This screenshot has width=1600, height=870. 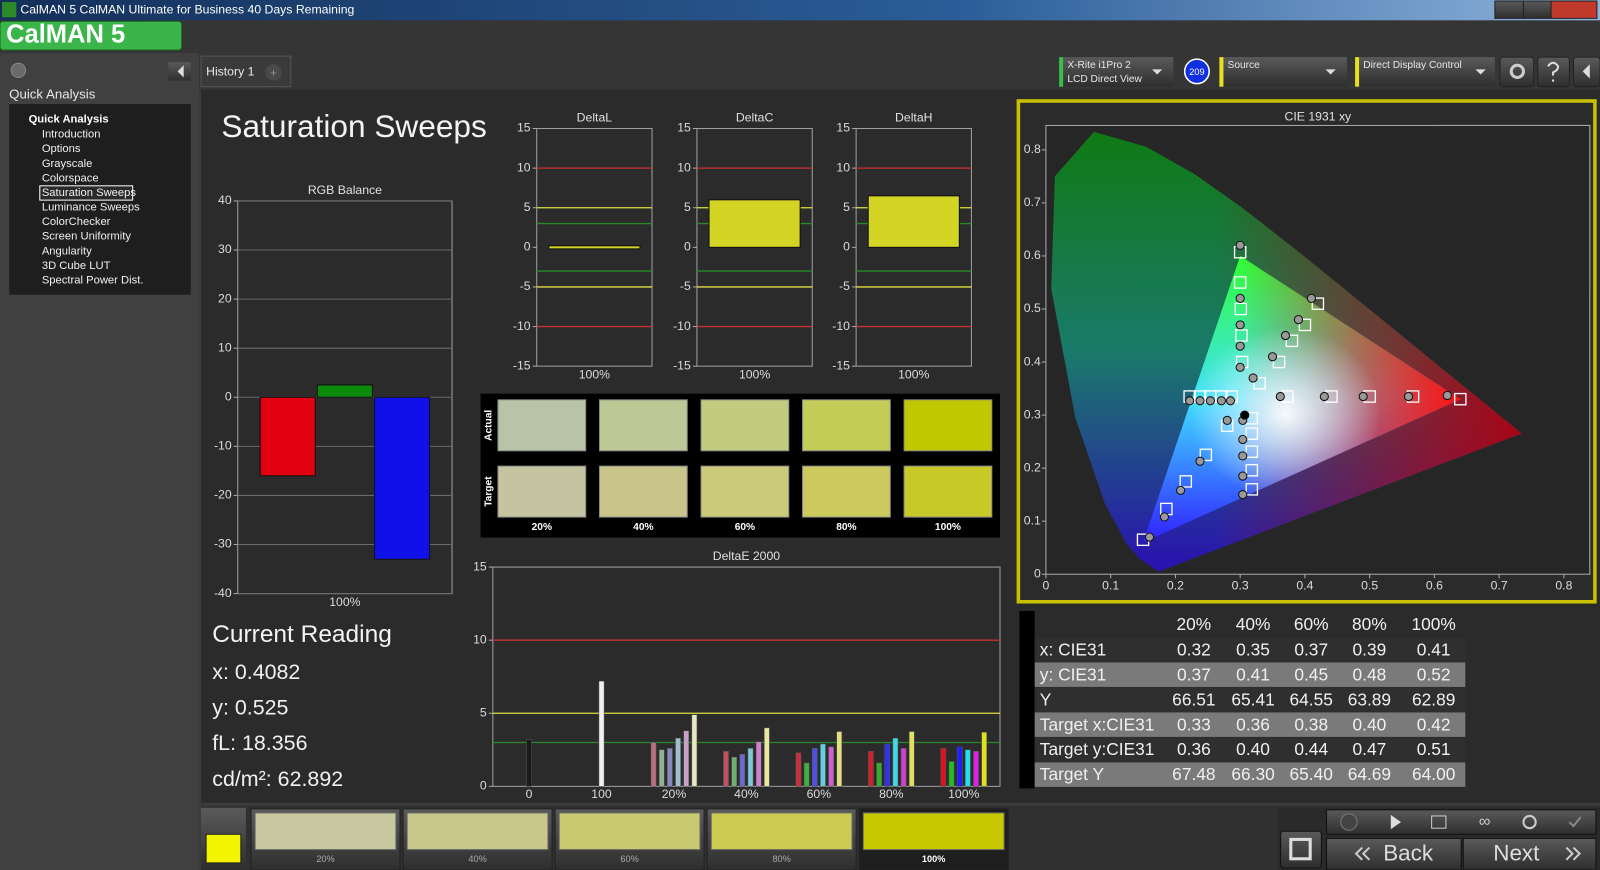 What do you see at coordinates (1032, 308) in the screenshot?
I see `y-tick-label: 0.5` at bounding box center [1032, 308].